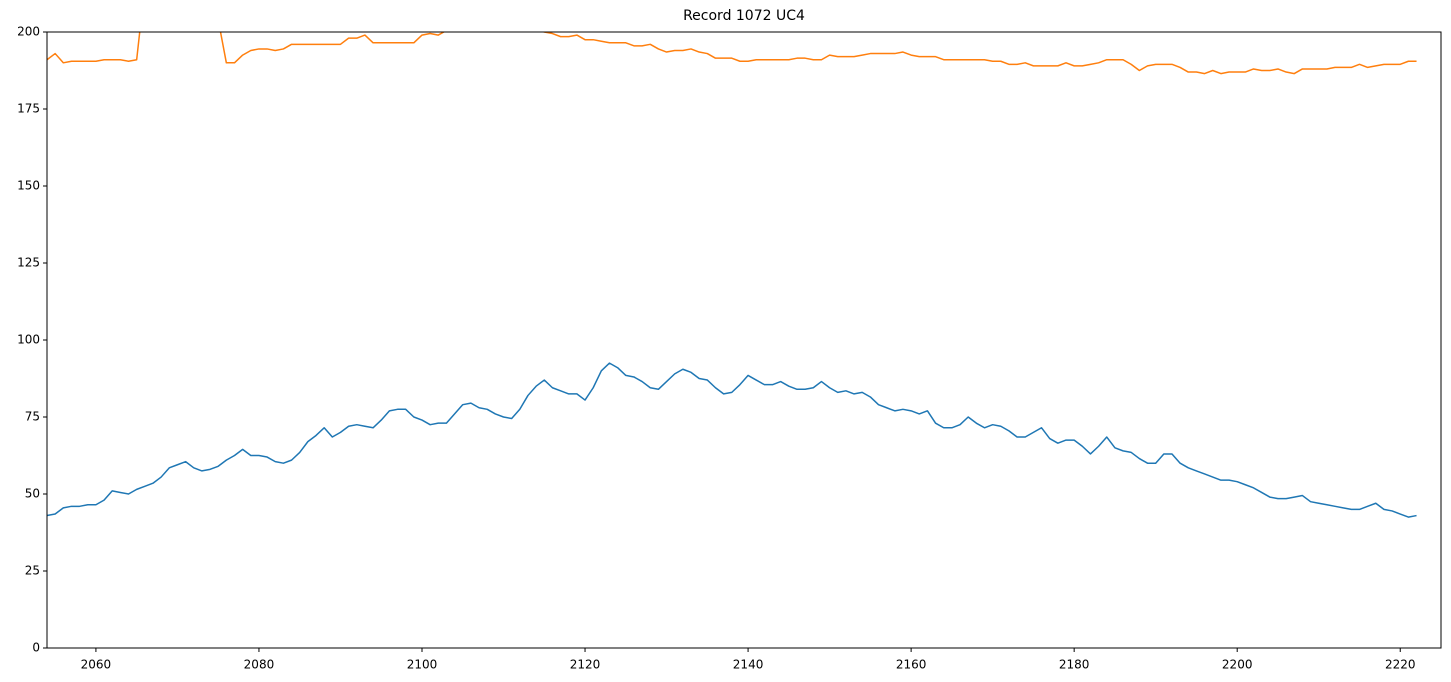 The image size is (1451, 682). I want to click on x-tick-label: 2220, so click(1400, 665).